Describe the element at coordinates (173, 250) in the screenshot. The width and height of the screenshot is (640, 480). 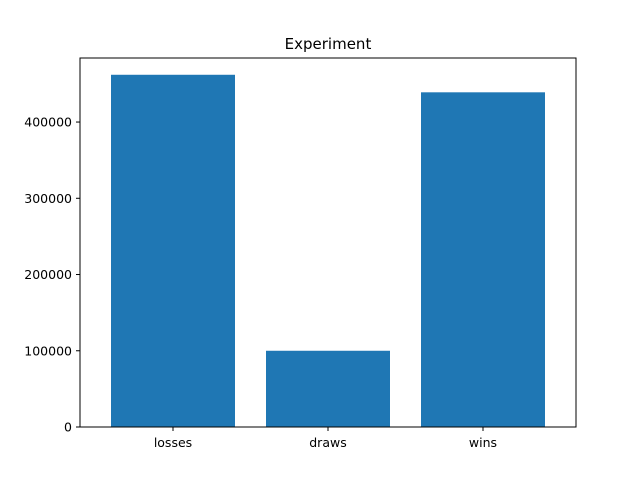
I see `bar-losses` at that location.